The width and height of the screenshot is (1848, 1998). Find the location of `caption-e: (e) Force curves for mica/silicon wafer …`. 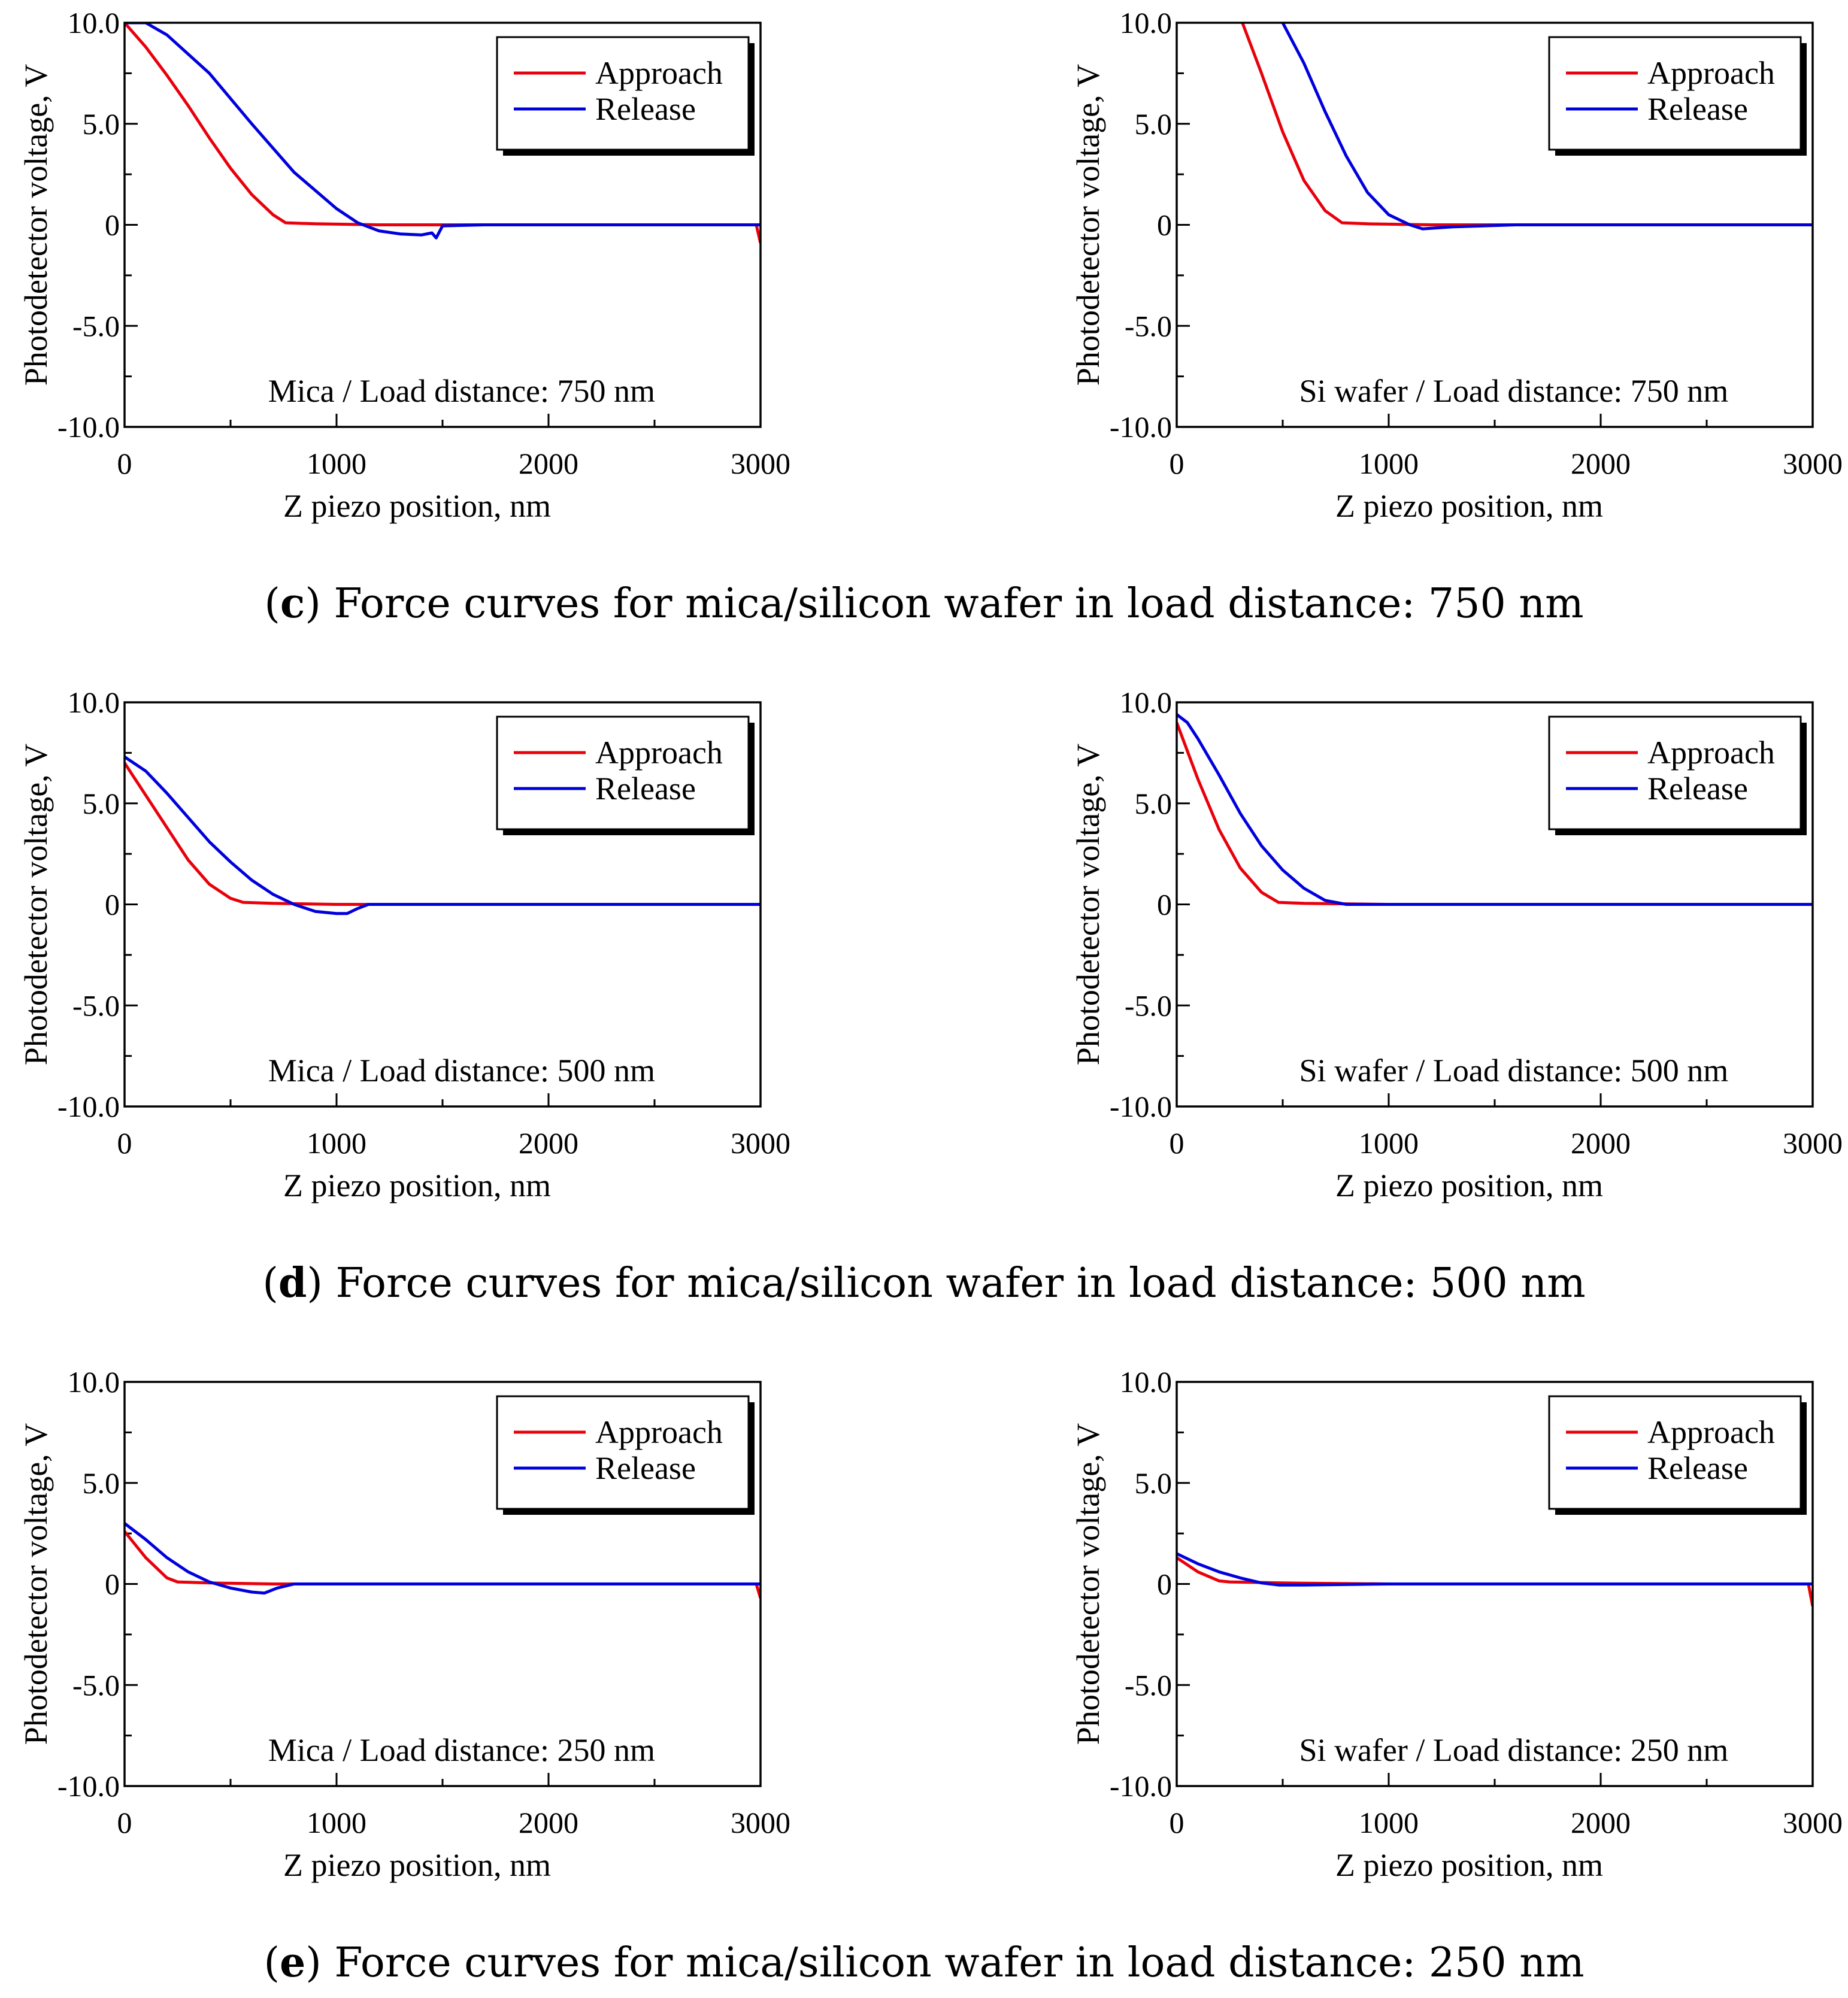

caption-e: (e) Force curves for mica/silicon wafer … is located at coordinates (924, 1963).